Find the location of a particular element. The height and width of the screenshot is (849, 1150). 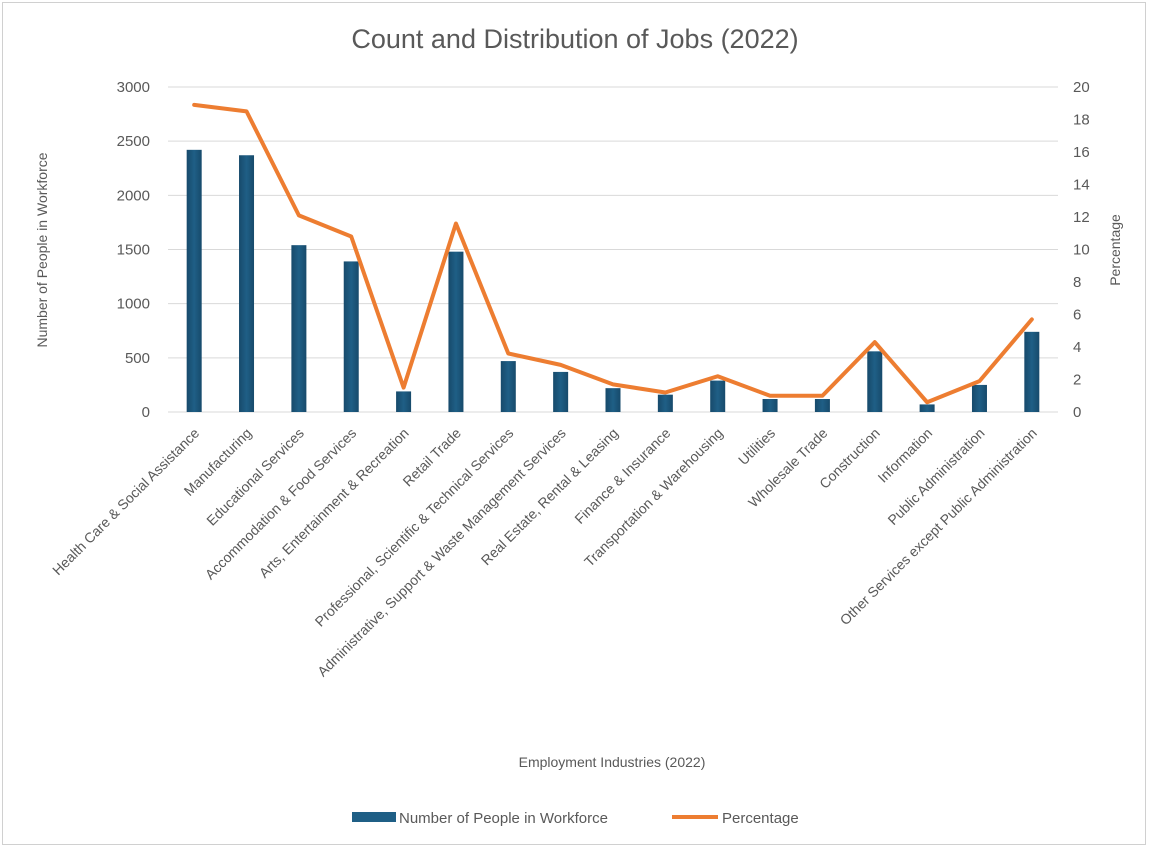

y-tick-label: 0 is located at coordinates (146, 412).